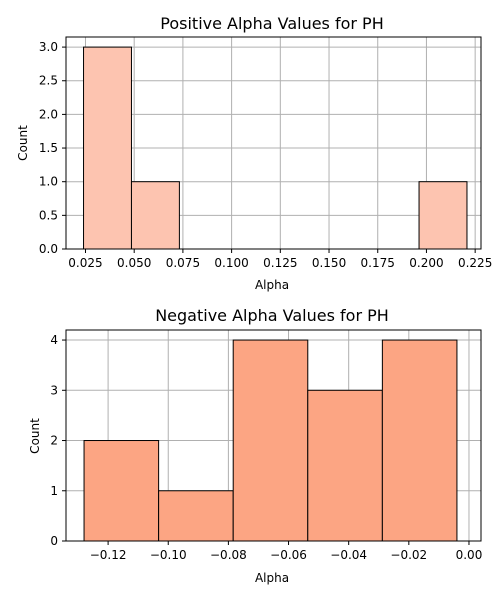 This screenshot has width=500, height=600. What do you see at coordinates (231, 263) in the screenshot?
I see `x-tick-label: 0.100` at bounding box center [231, 263].